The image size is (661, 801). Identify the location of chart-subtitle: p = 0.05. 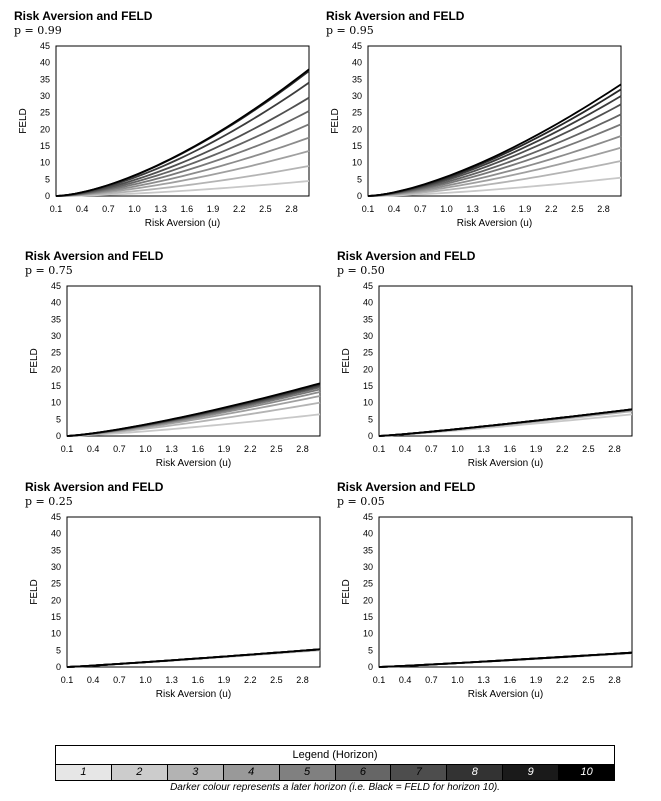
(361, 501).